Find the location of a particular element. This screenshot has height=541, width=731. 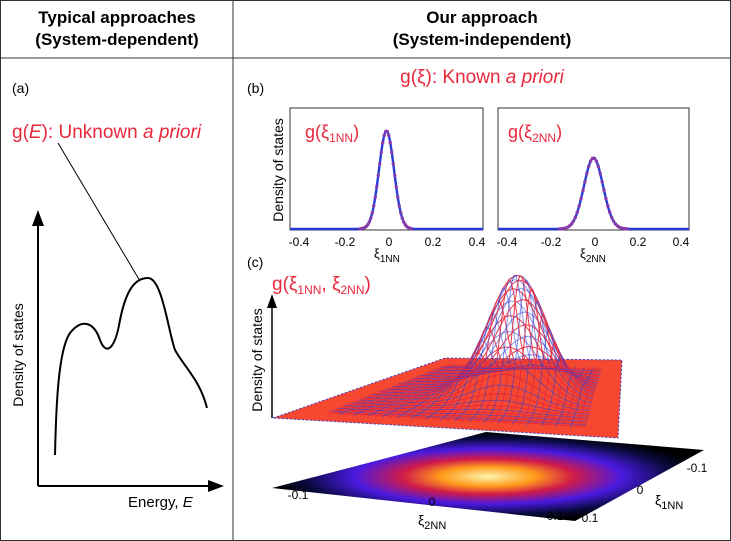

left-header-line2: (System-dependent) is located at coordinates (116, 39).